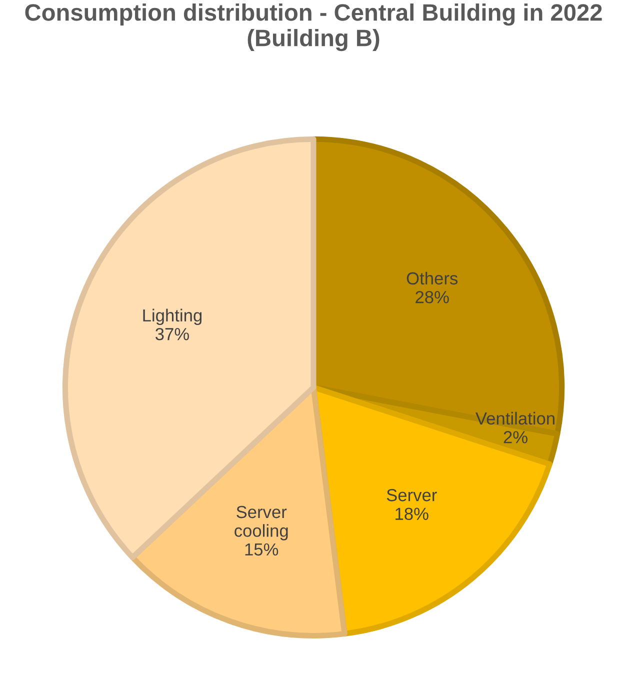 Image resolution: width=627 pixels, height=698 pixels. Describe the element at coordinates (261, 523) in the screenshot. I see `slice-label: Server cooling` at that location.